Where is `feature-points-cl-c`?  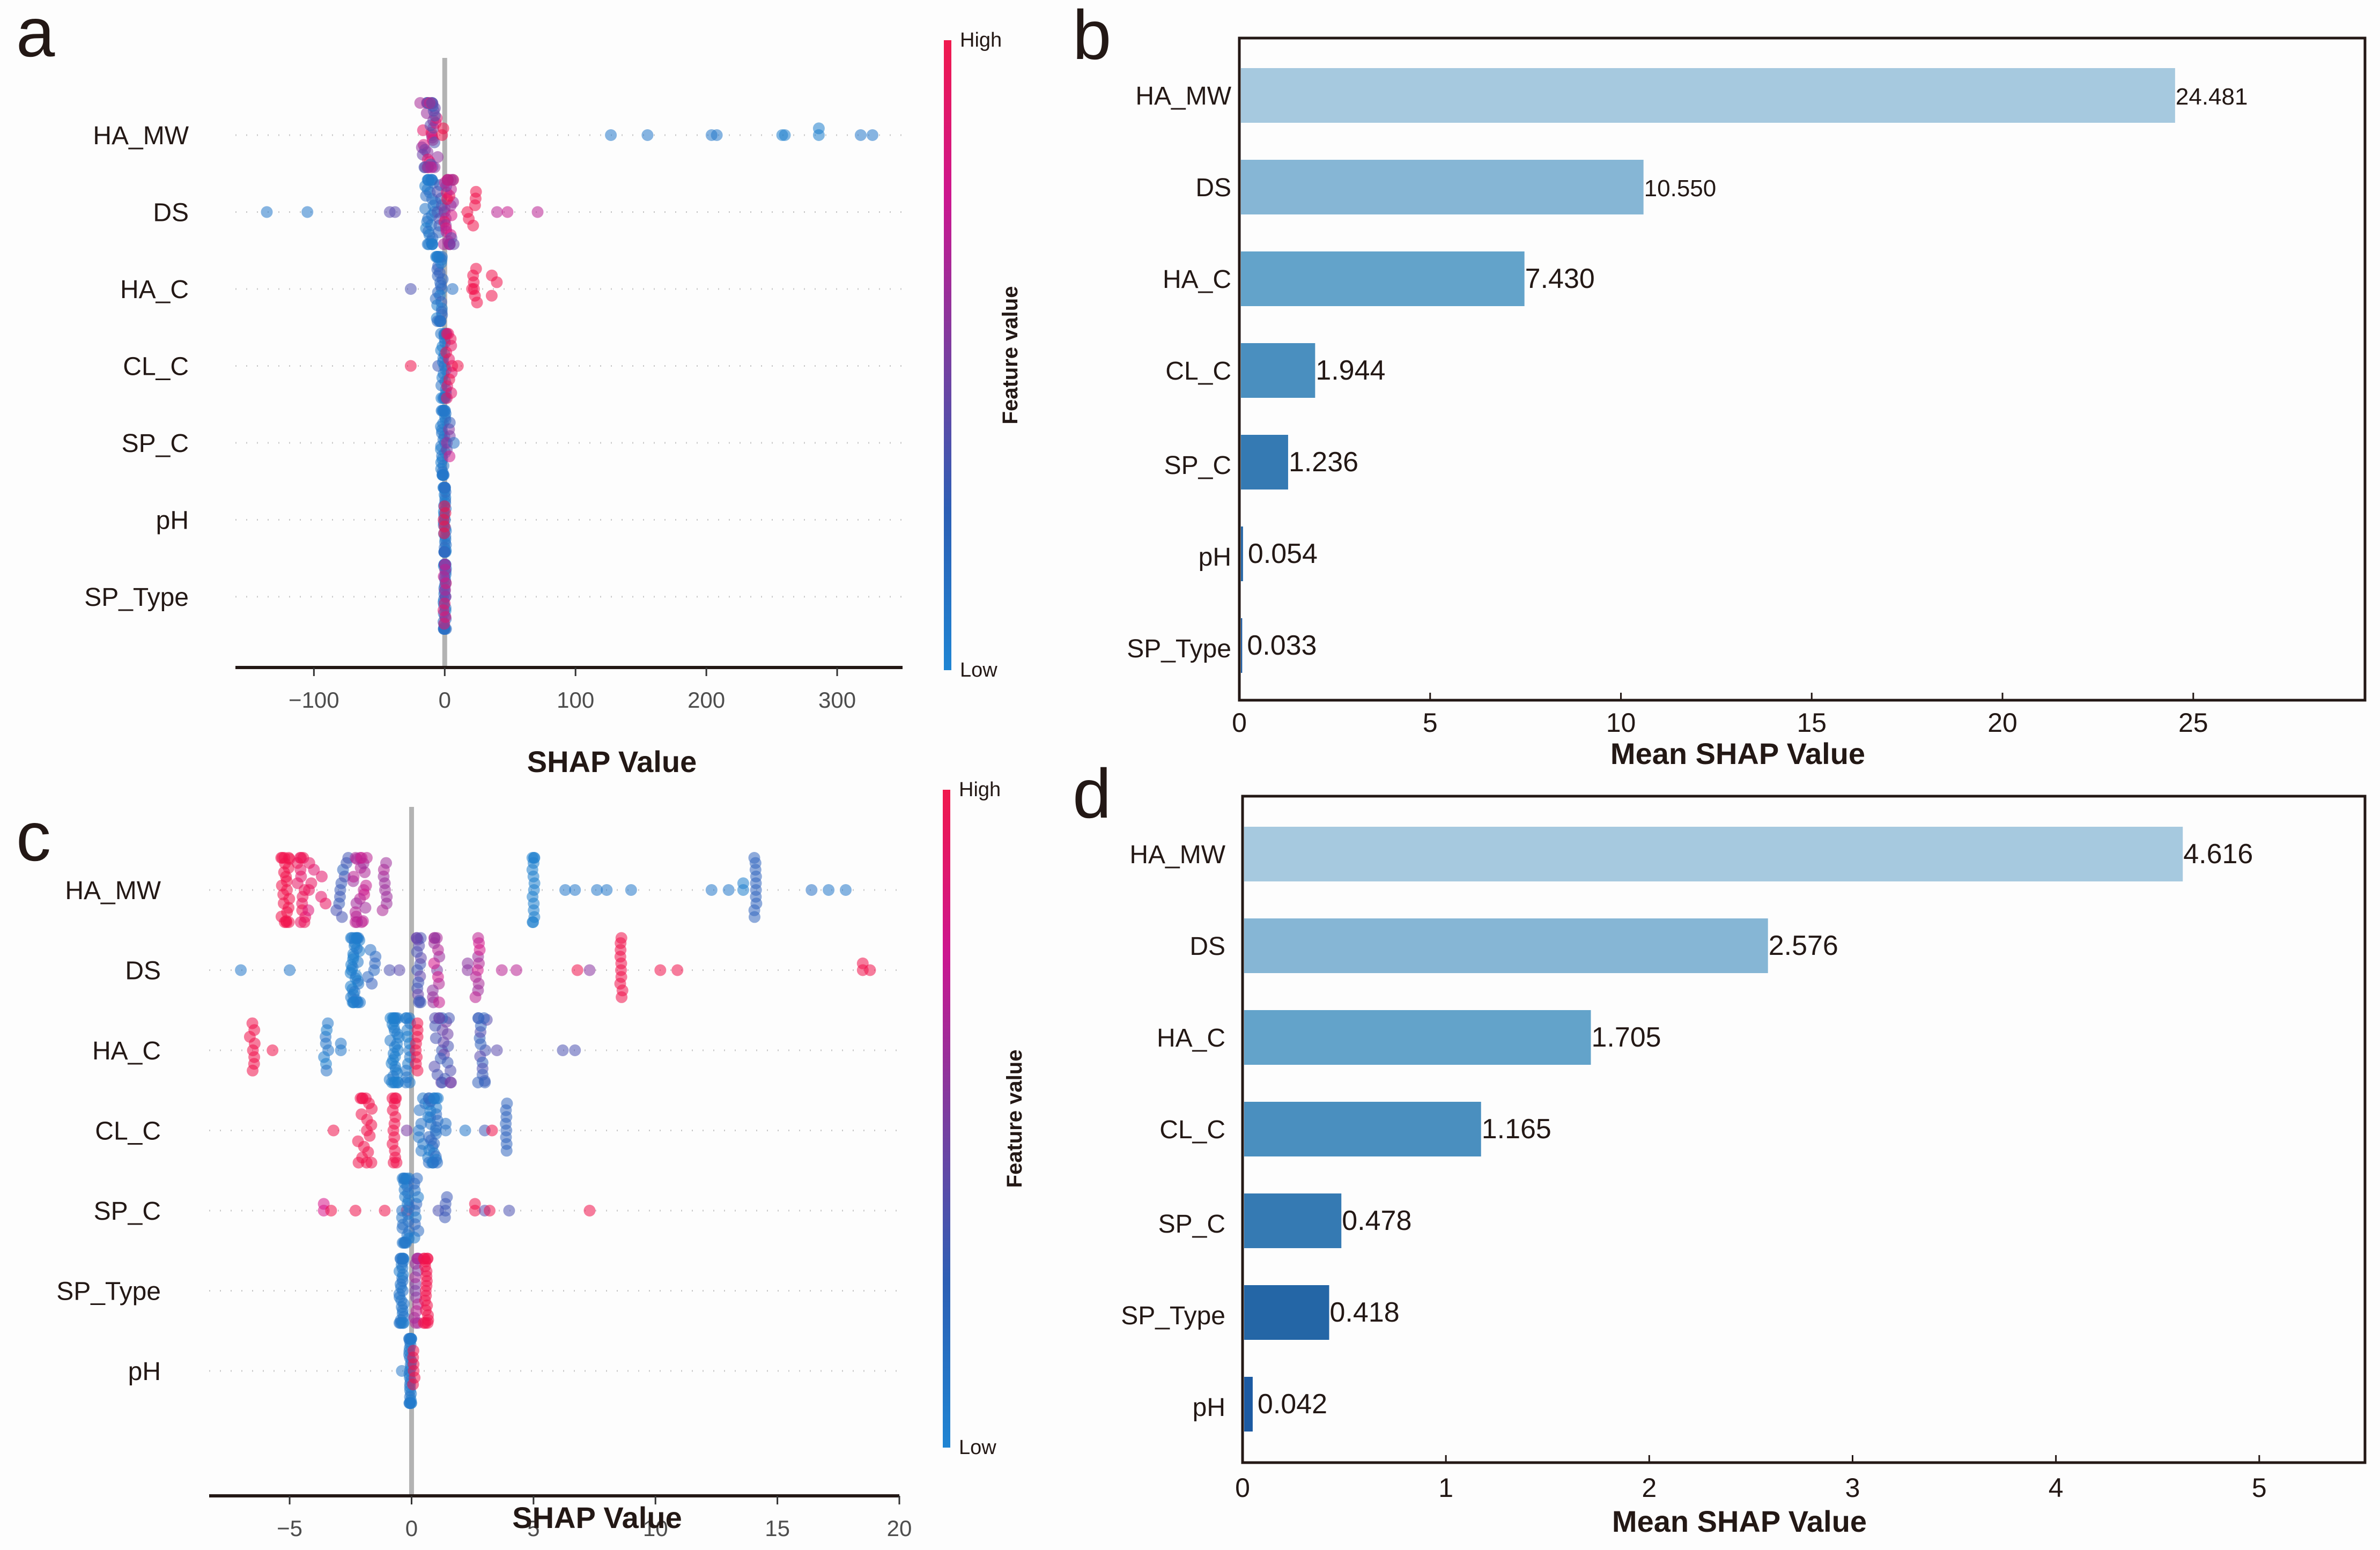 feature-points-cl-c is located at coordinates (420, 1130).